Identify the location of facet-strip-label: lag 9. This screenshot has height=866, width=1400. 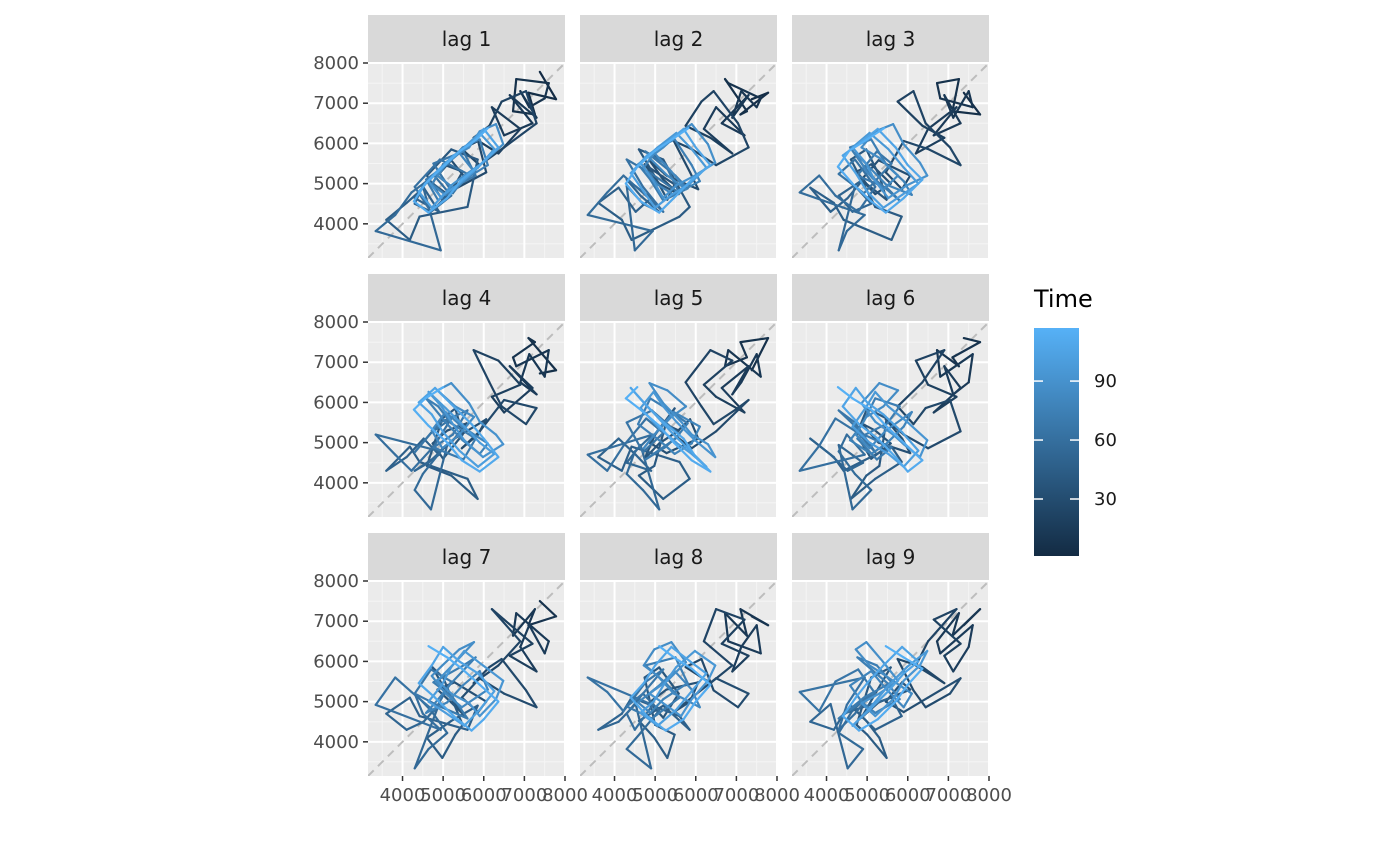
(891, 557).